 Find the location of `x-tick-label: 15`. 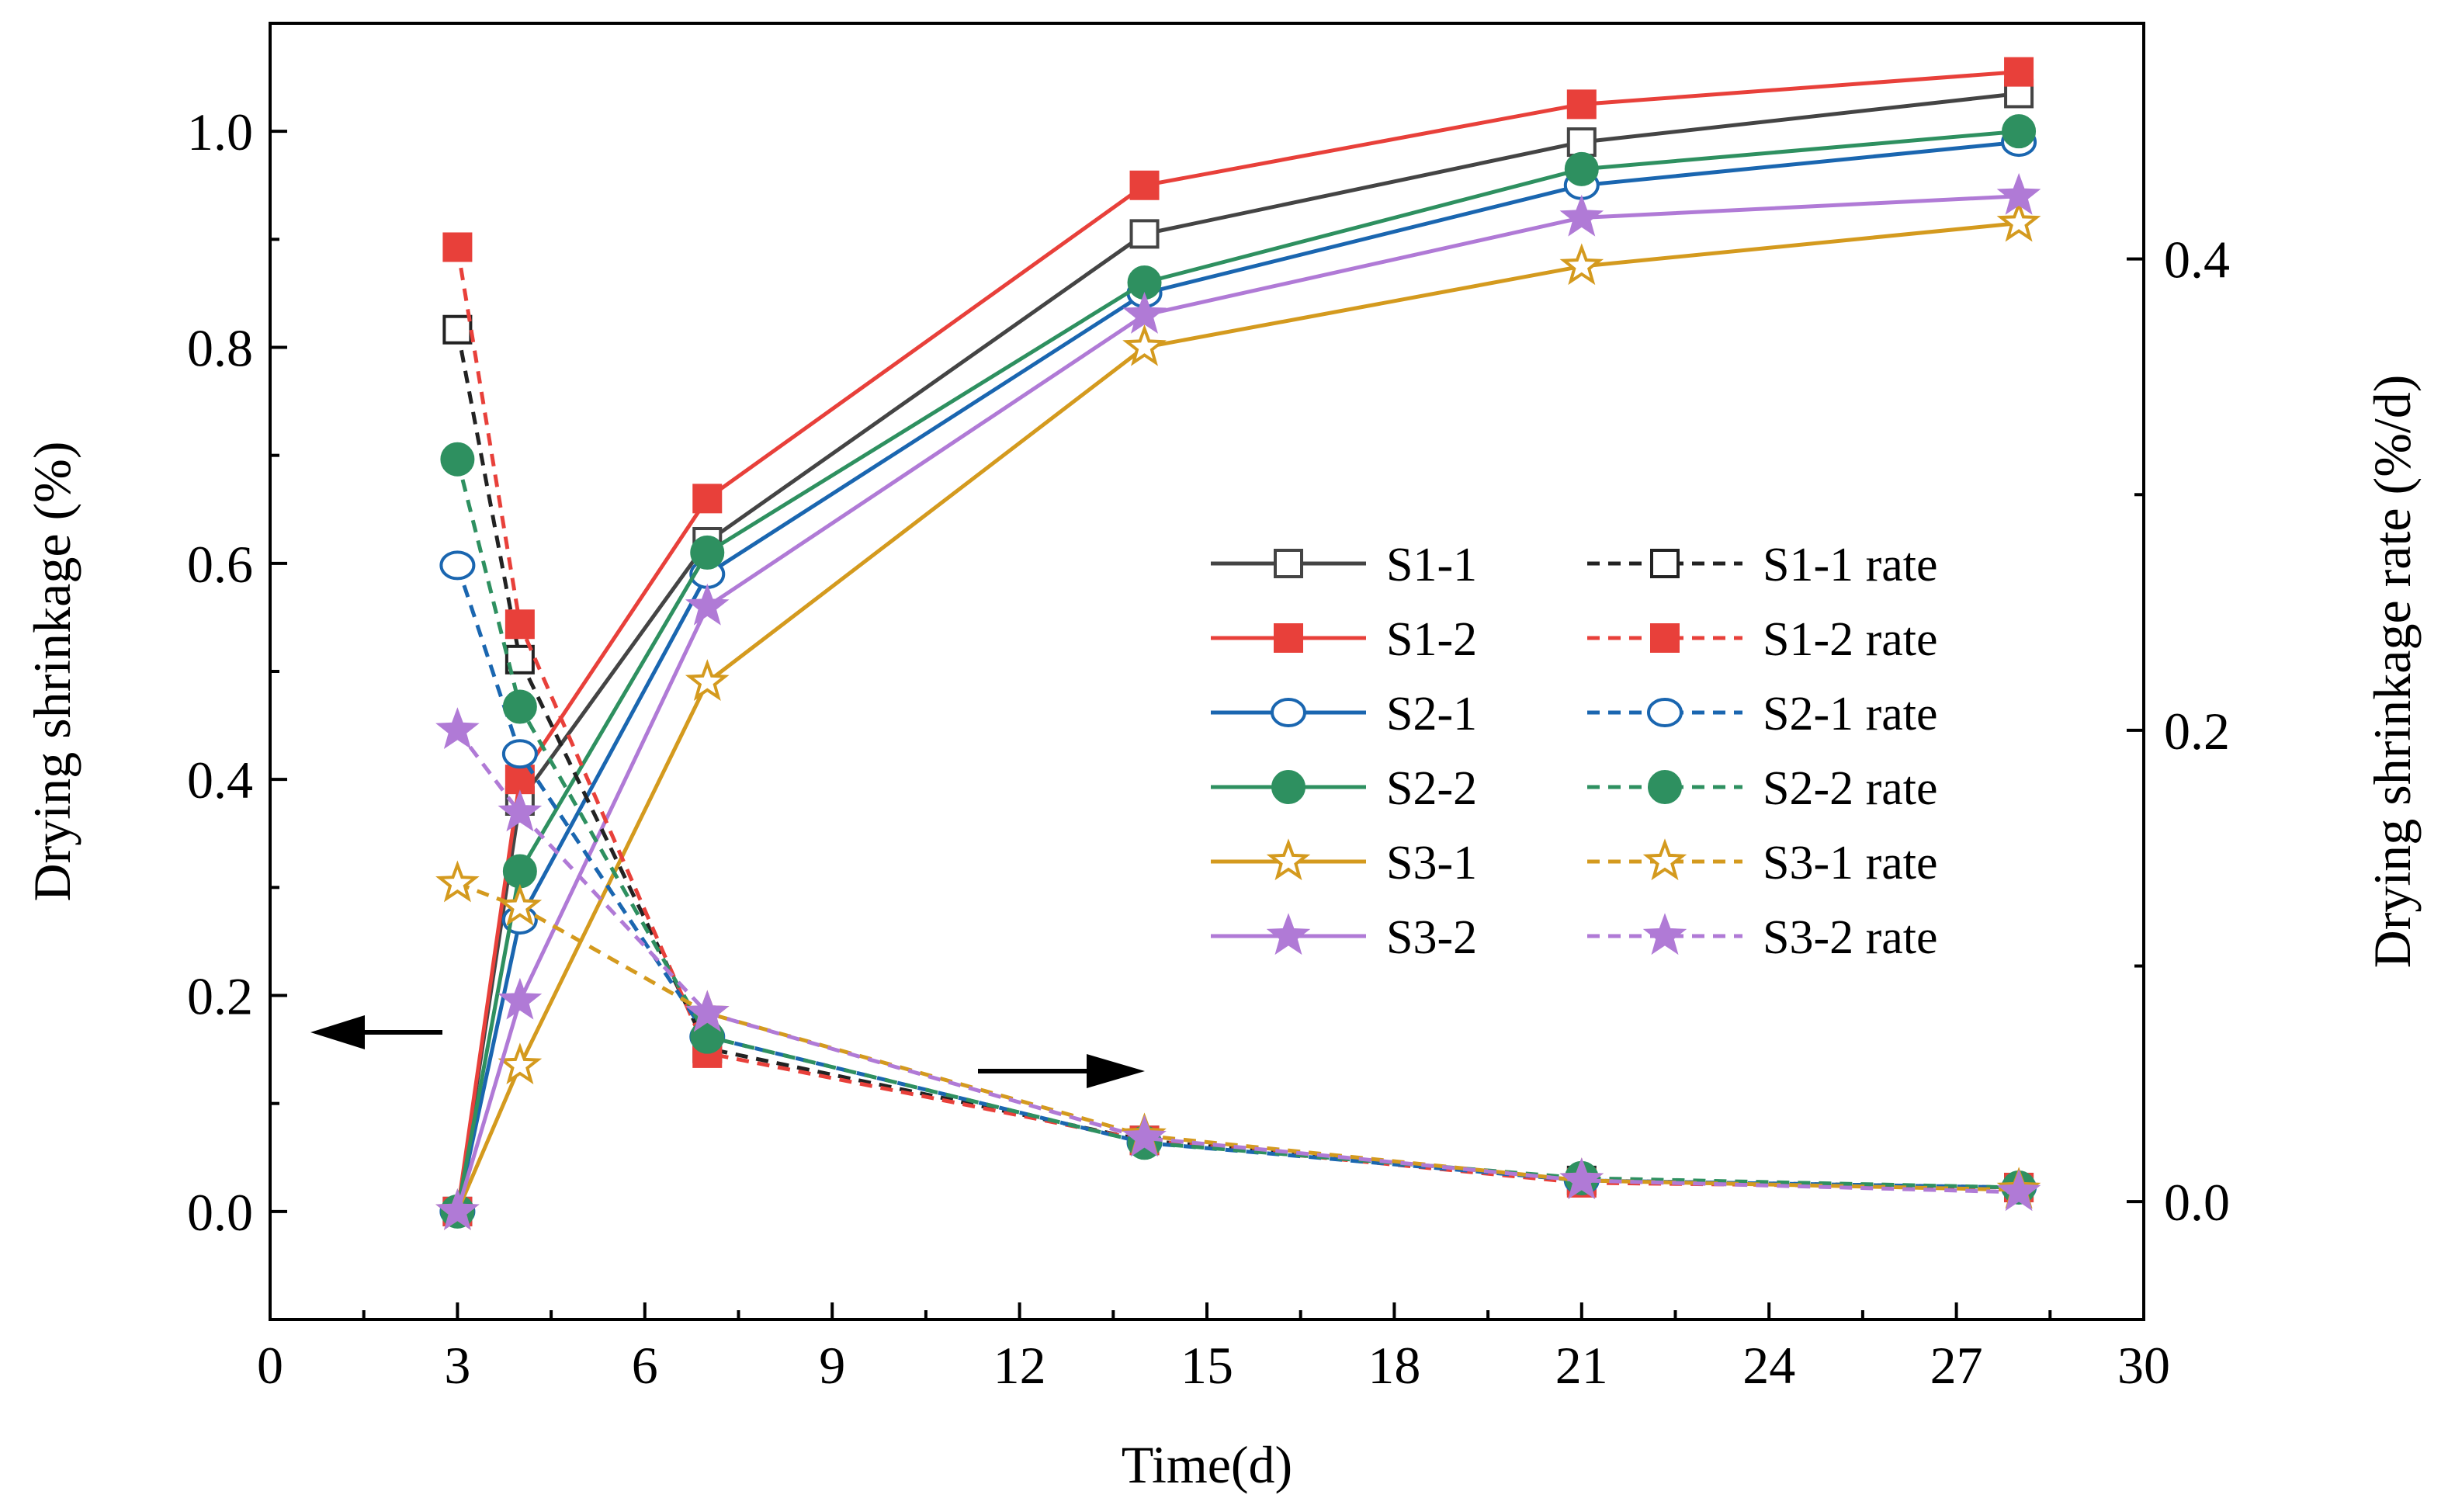

x-tick-label: 15 is located at coordinates (1207, 1365).